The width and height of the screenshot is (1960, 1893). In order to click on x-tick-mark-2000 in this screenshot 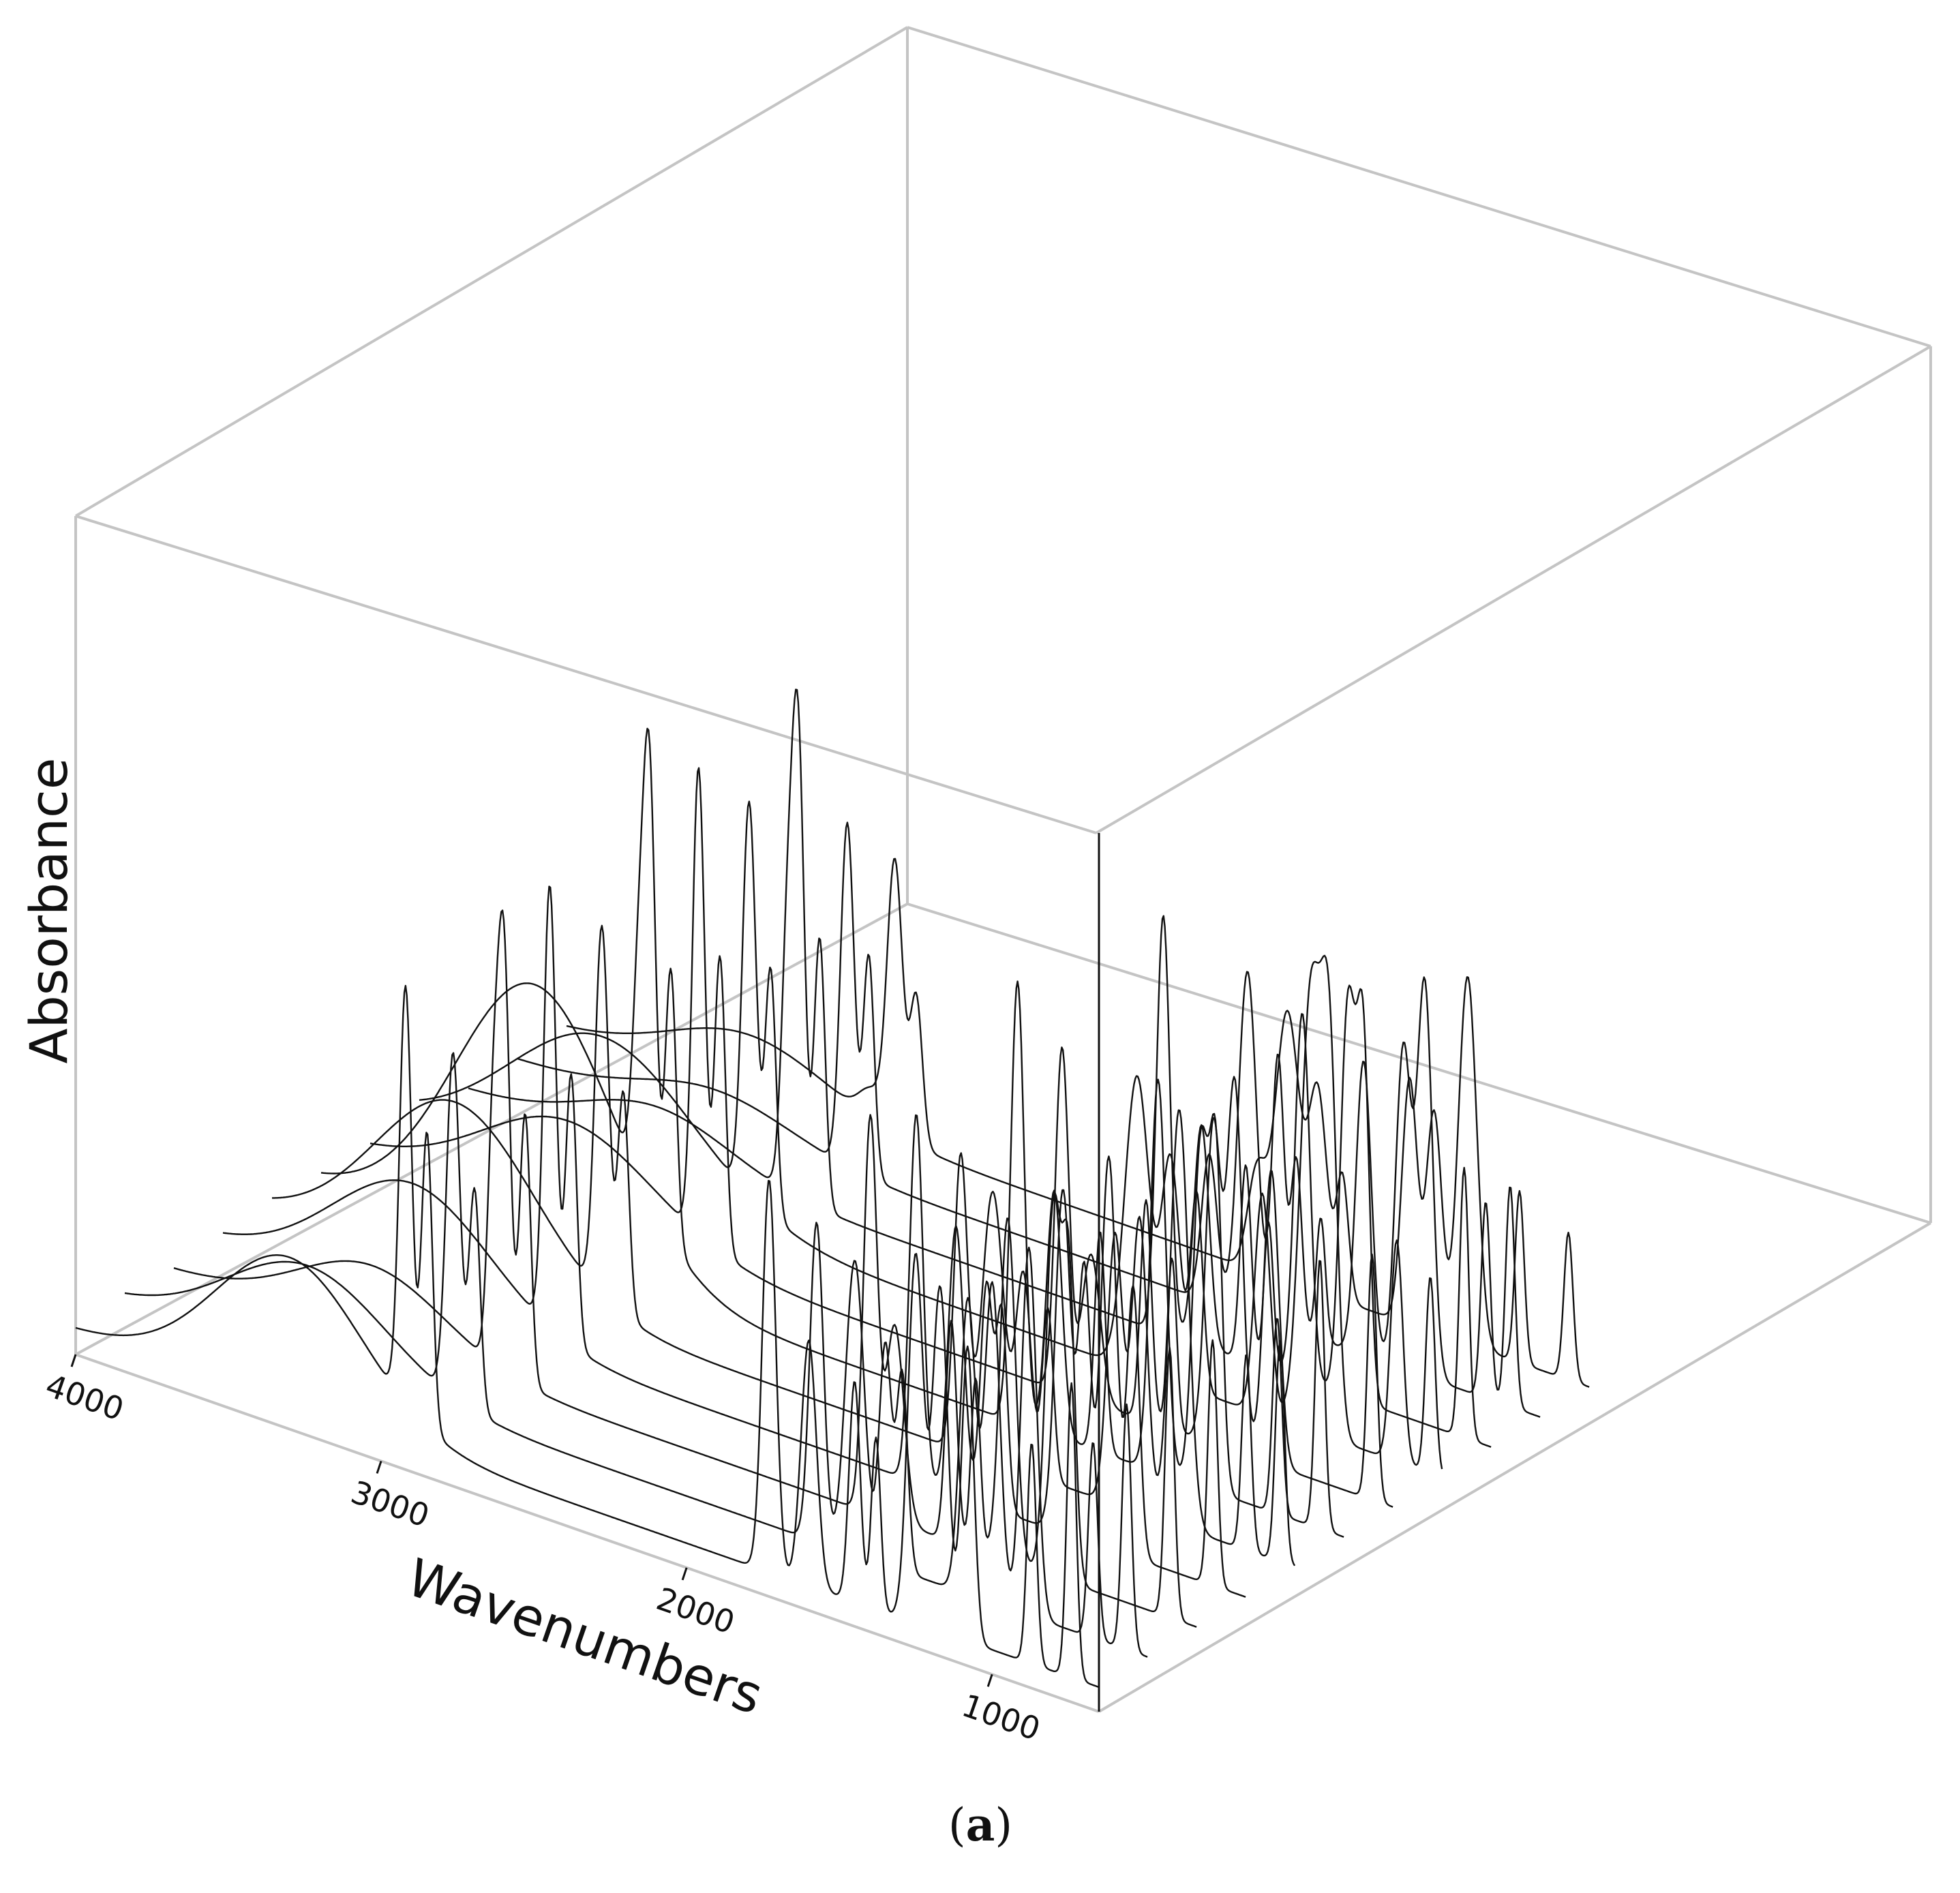, I will do `click(684, 1574)`.